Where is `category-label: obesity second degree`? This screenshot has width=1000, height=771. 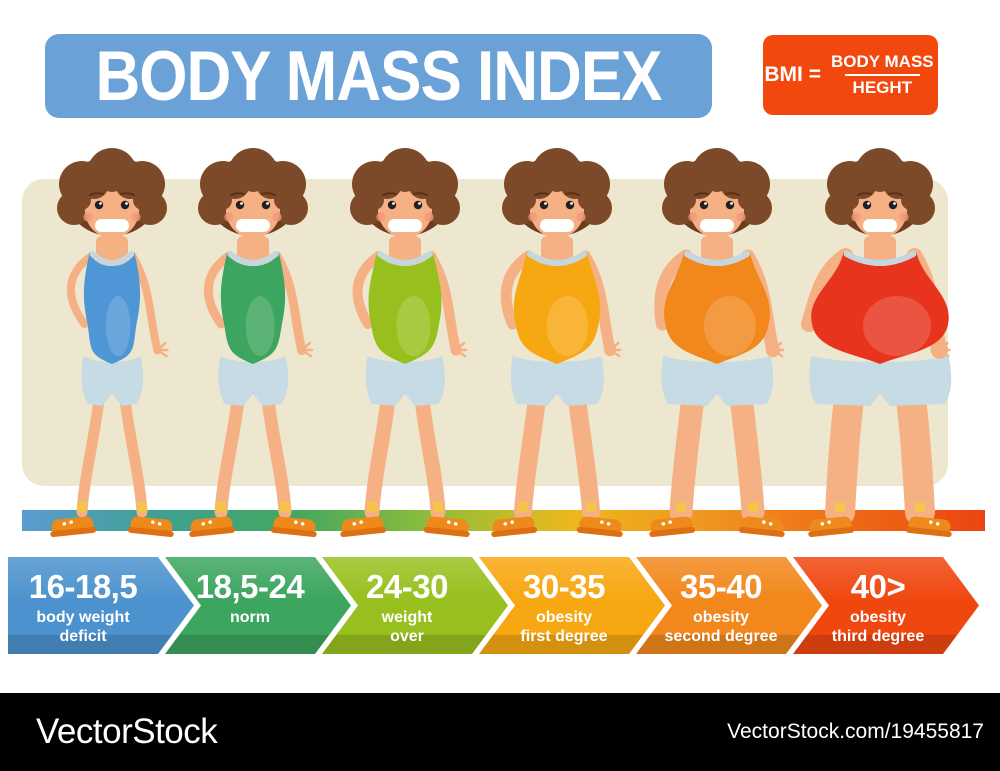 category-label: obesity second degree is located at coordinates (721, 627).